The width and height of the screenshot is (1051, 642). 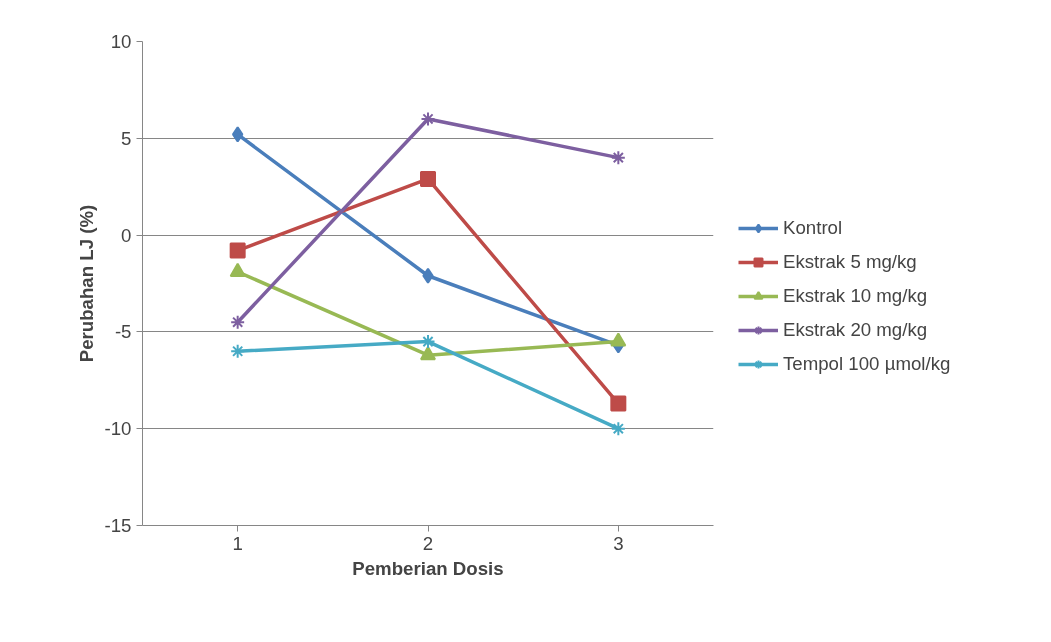 What do you see at coordinates (428, 543) in the screenshot?
I see `x-tick-label: 2` at bounding box center [428, 543].